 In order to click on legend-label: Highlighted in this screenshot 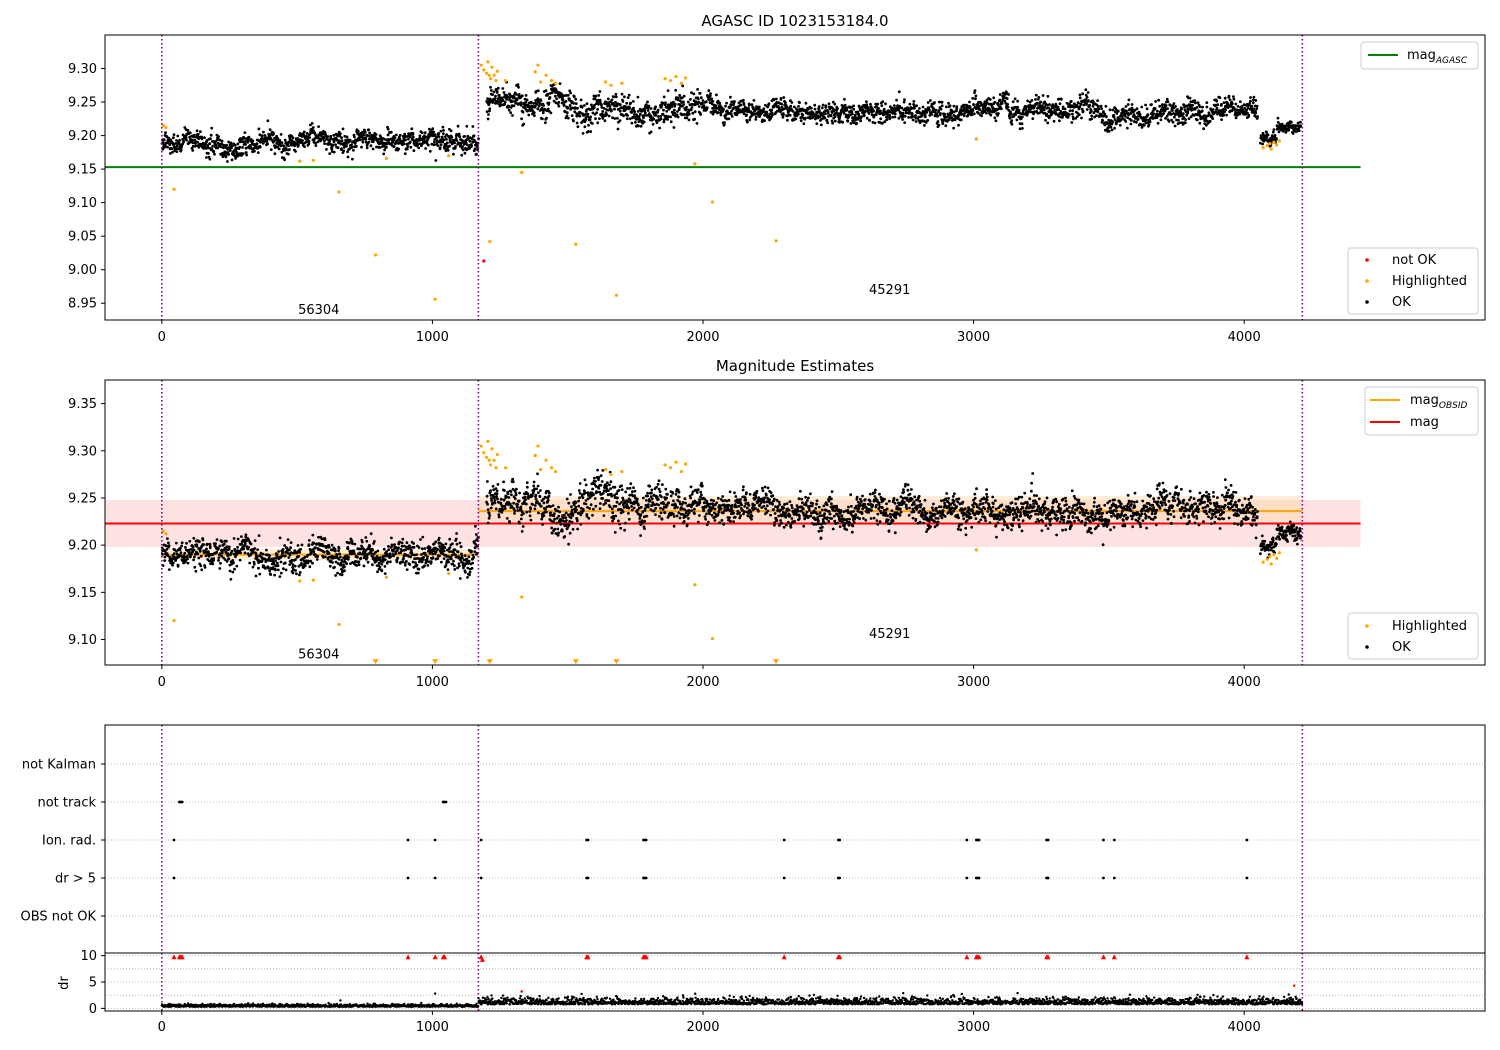, I will do `click(1429, 281)`.